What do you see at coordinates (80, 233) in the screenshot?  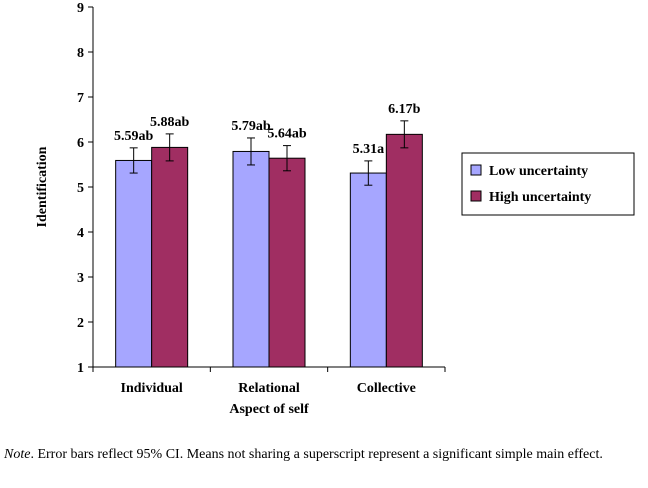 I see `y-tick-label: 4` at bounding box center [80, 233].